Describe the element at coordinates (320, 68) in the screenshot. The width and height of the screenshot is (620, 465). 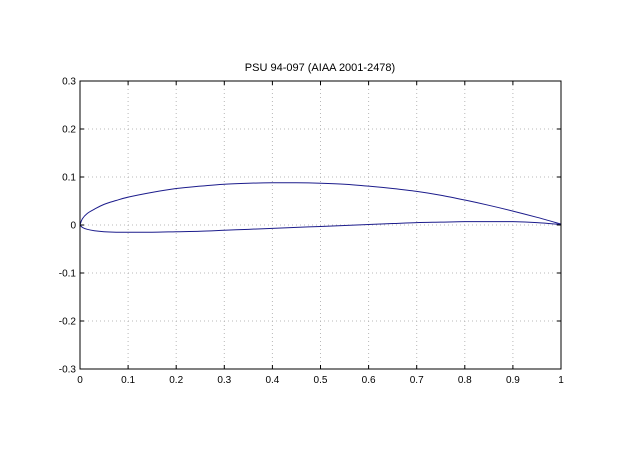
I see `chart-title: PSU 94-097 (AIAA 2001-2478)` at that location.